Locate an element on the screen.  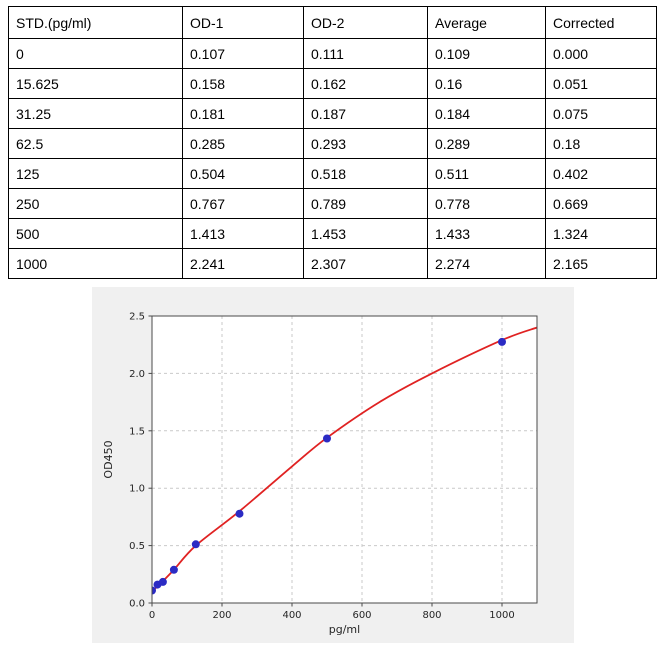
x-axis-label: pg/ml is located at coordinates (344, 629).